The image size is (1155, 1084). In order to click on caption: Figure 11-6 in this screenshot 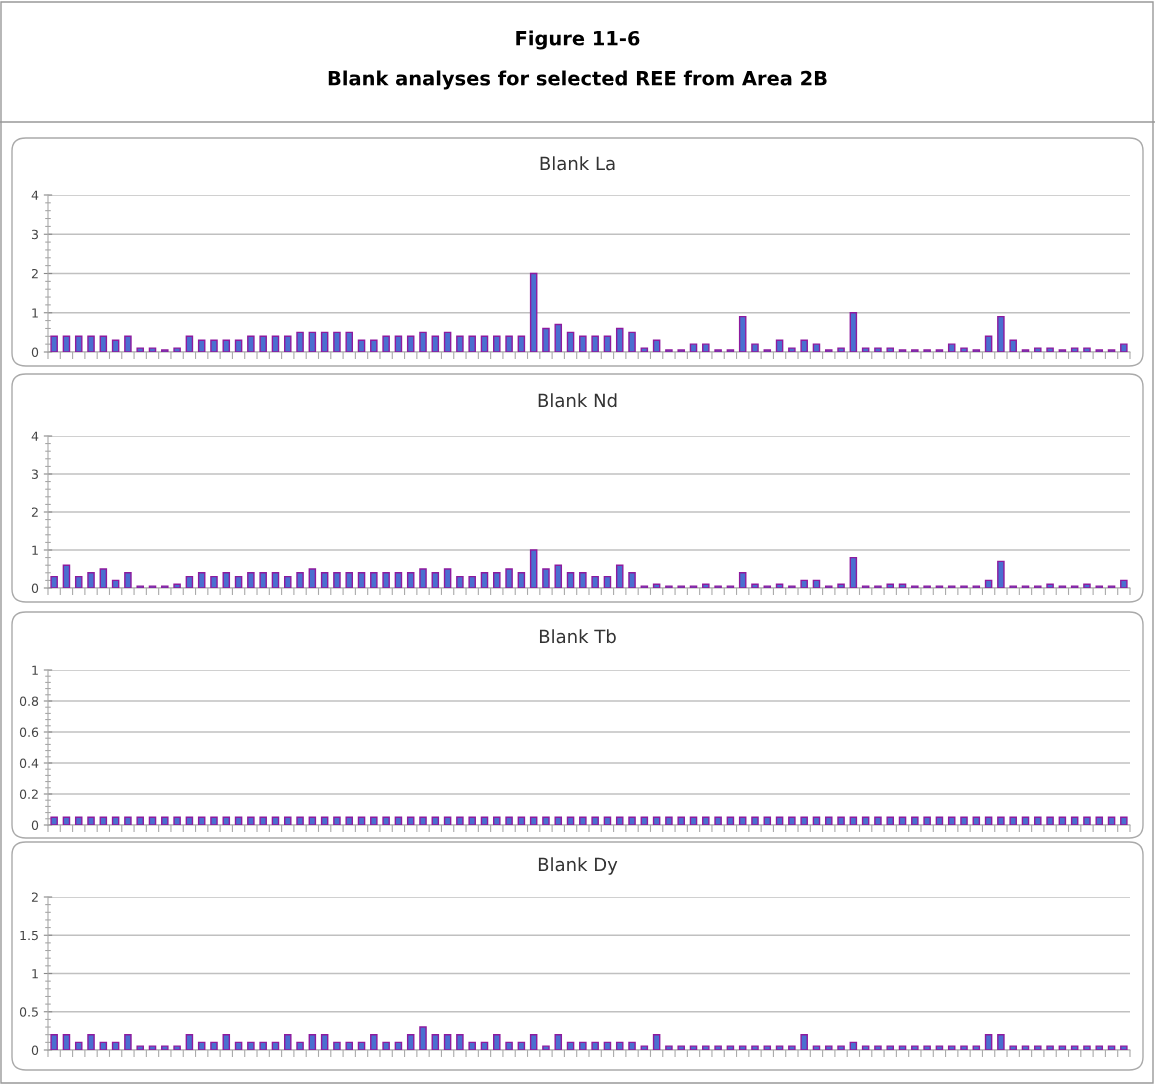, I will do `click(578, 40)`.